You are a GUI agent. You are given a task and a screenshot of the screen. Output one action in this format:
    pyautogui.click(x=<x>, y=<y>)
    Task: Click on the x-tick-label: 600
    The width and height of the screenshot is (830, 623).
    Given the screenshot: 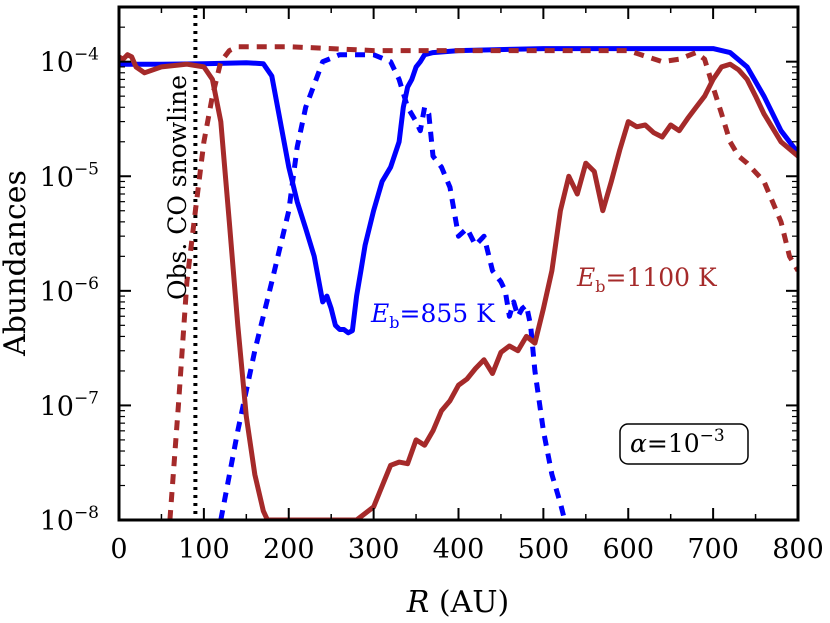 What is the action you would take?
    pyautogui.click(x=628, y=549)
    